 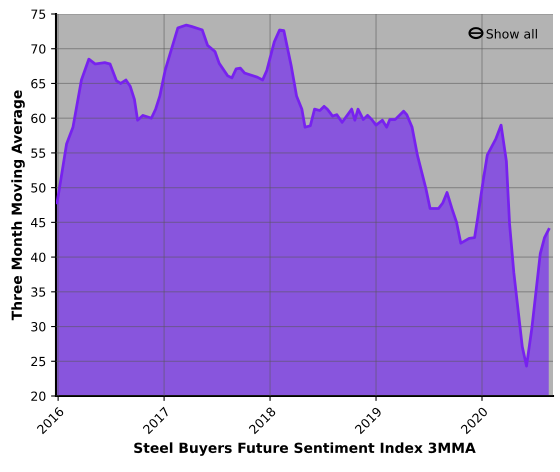 What do you see at coordinates (38, 396) in the screenshot?
I see `y-tick-label: 20` at bounding box center [38, 396].